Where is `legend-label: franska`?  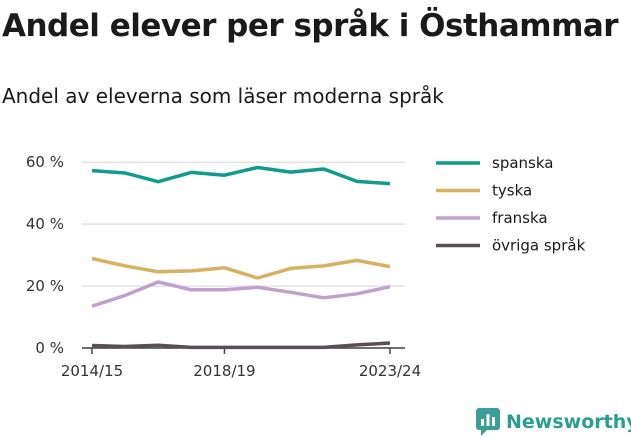
legend-label: franska is located at coordinates (520, 218).